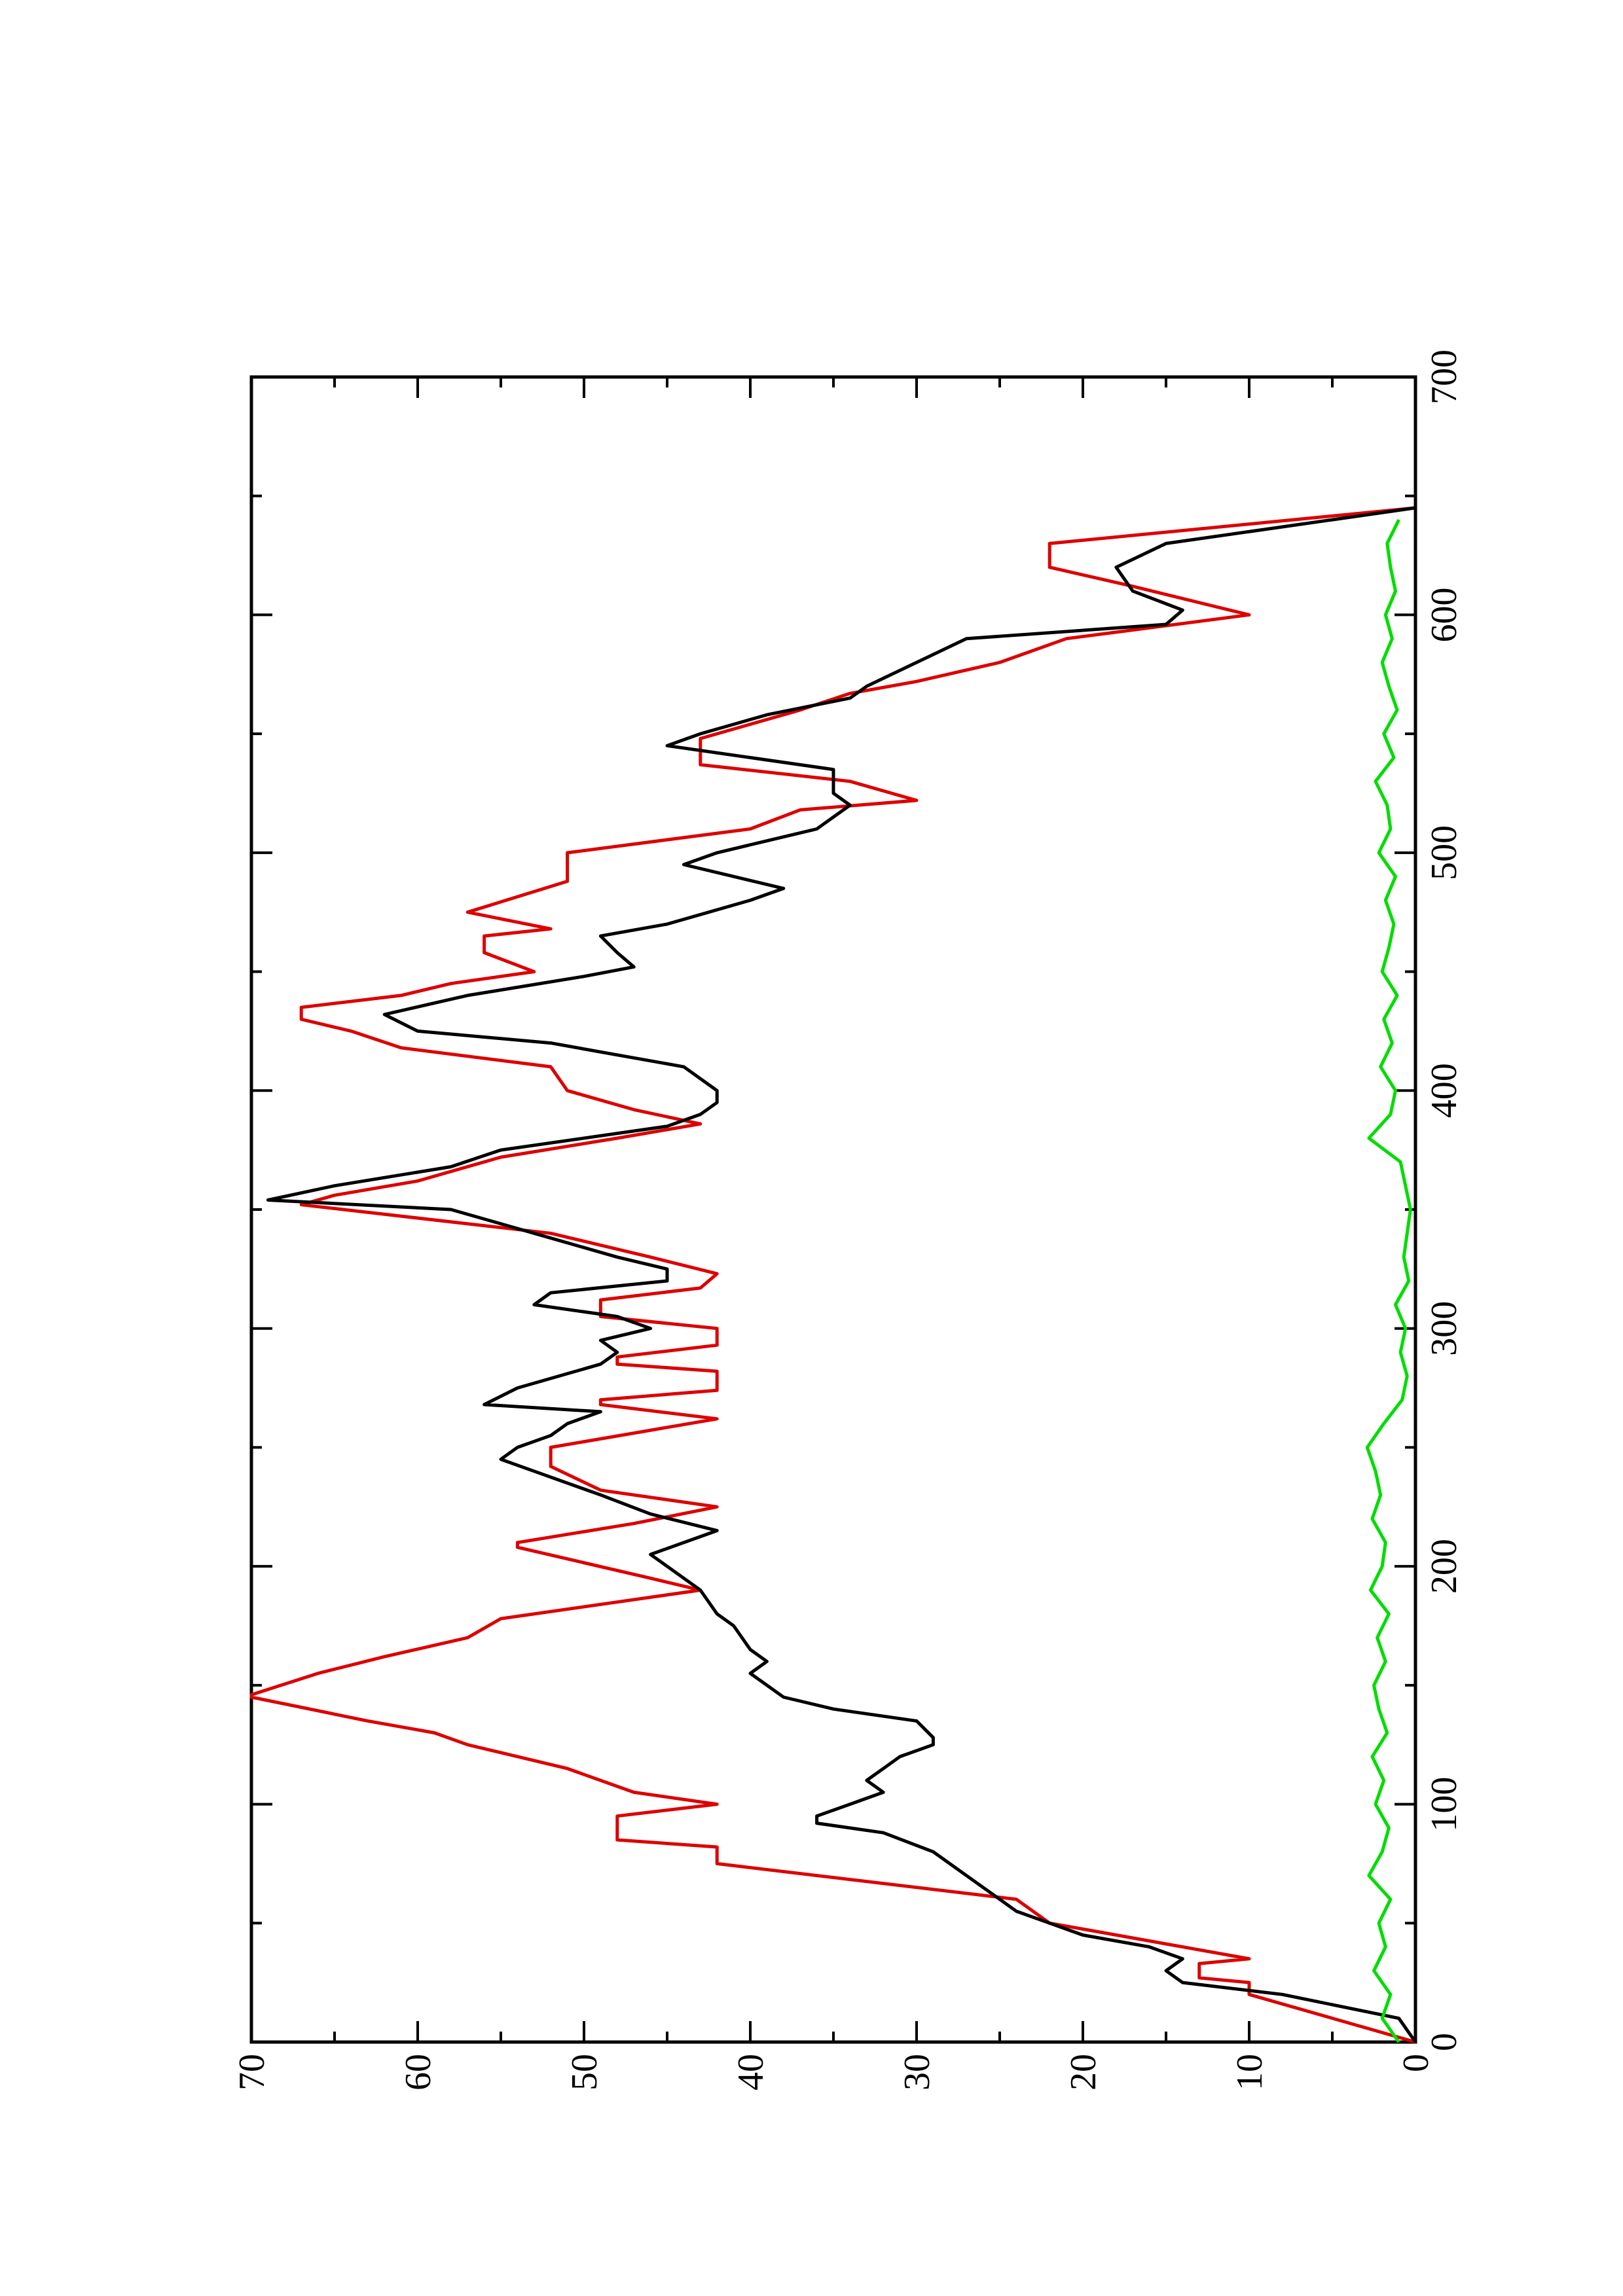 This screenshot has width=1623, height=2296. I want to click on y-tick-label: 50, so click(584, 2072).